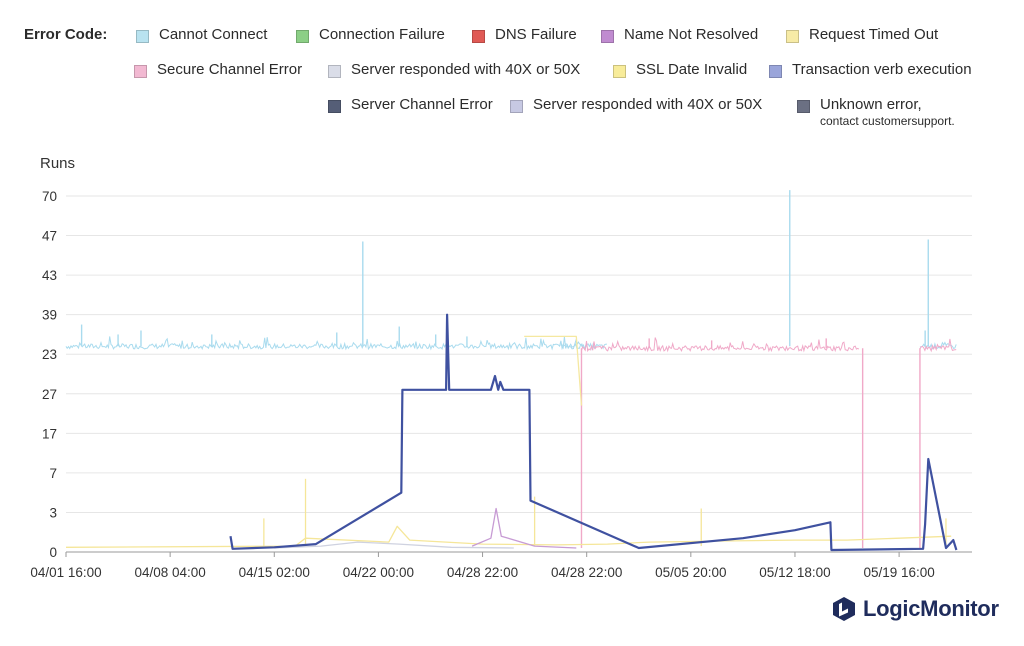 The image size is (1024, 646). What do you see at coordinates (690, 572) in the screenshot?
I see `x-tick-label: 05/05 20:00` at bounding box center [690, 572].